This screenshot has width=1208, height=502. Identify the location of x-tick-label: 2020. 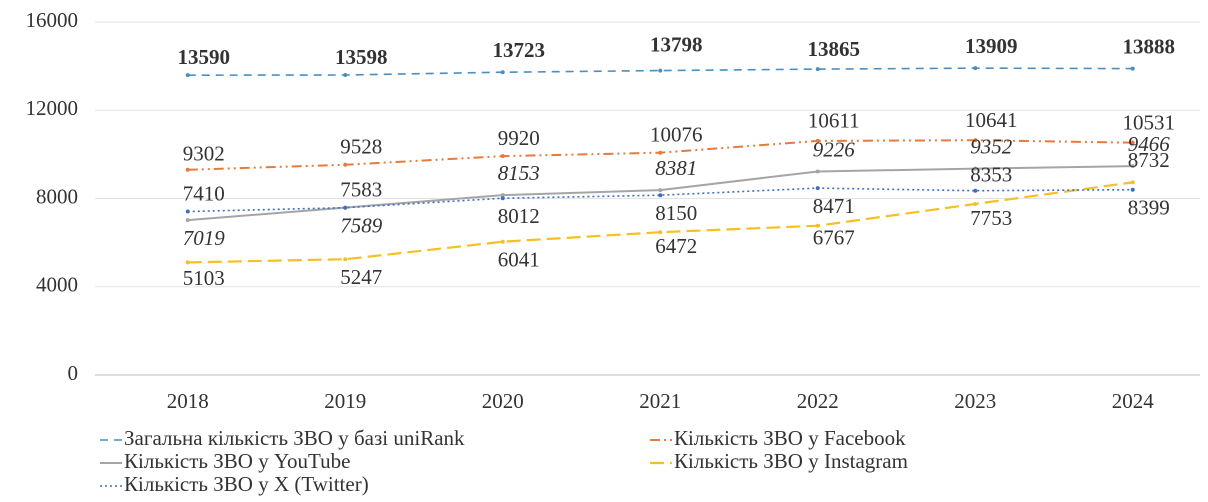
(503, 401).